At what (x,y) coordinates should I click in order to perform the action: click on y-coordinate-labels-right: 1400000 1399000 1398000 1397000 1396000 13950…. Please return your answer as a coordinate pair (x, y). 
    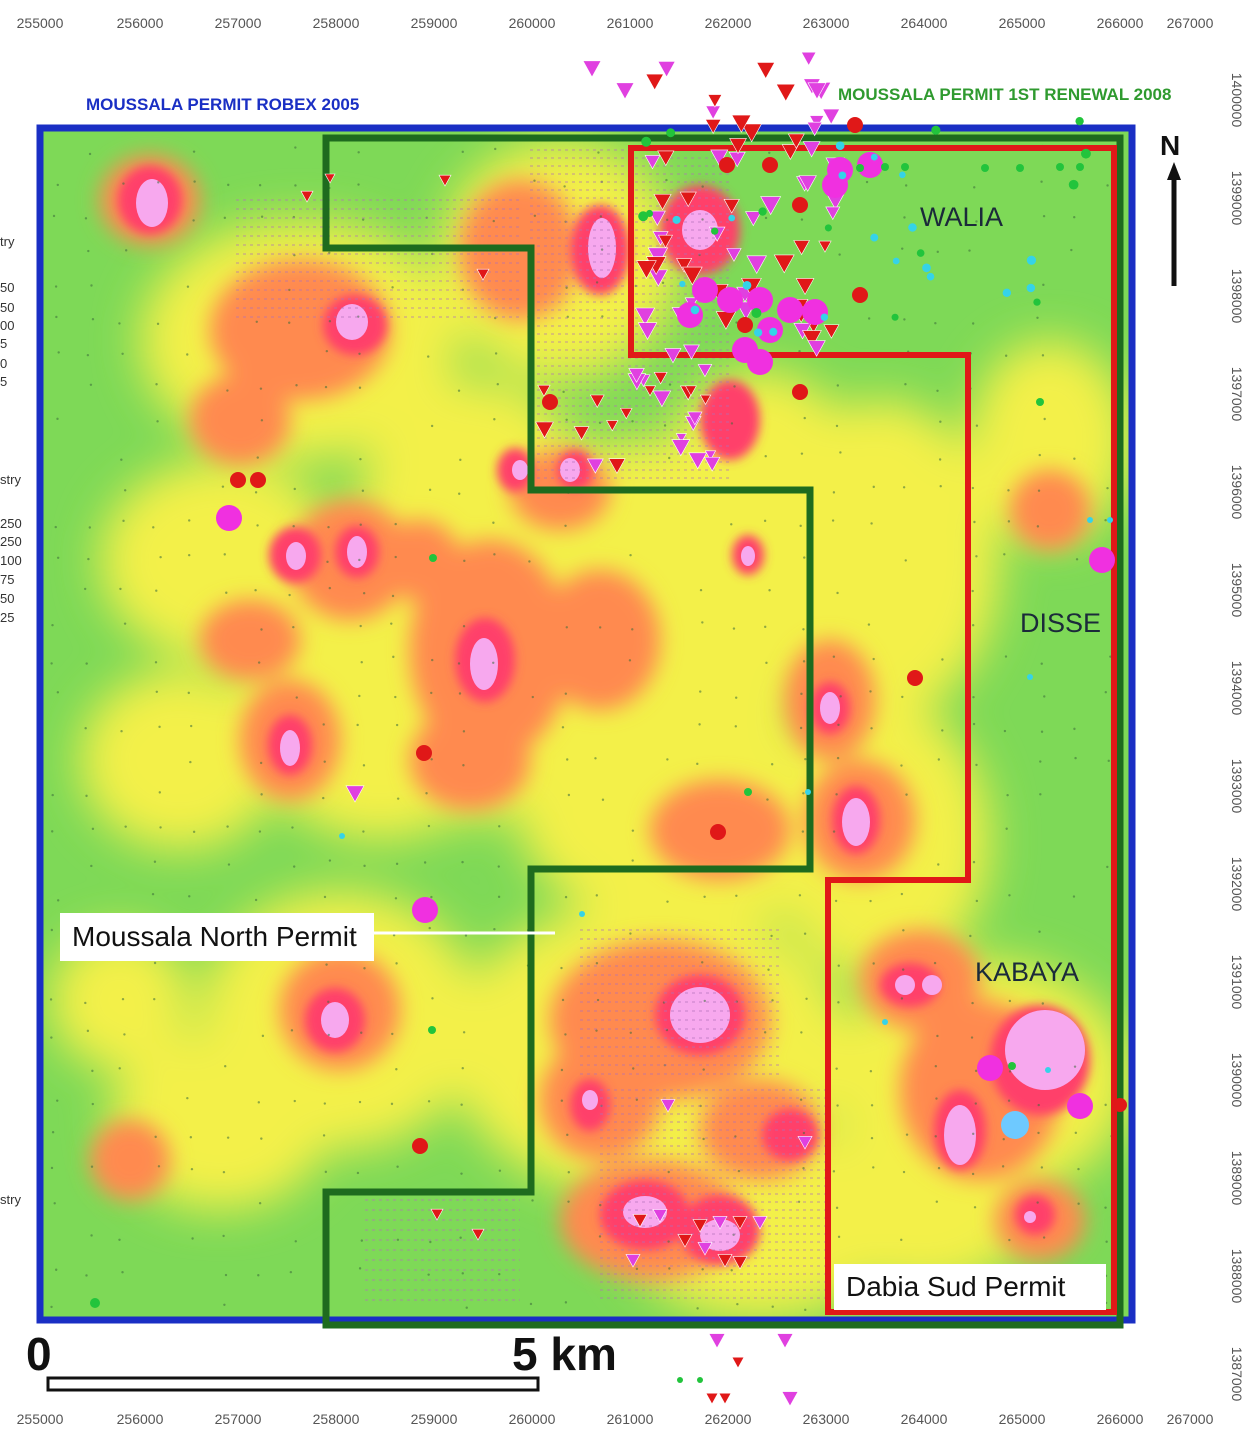
    Looking at the image, I should click on (1237, 737).